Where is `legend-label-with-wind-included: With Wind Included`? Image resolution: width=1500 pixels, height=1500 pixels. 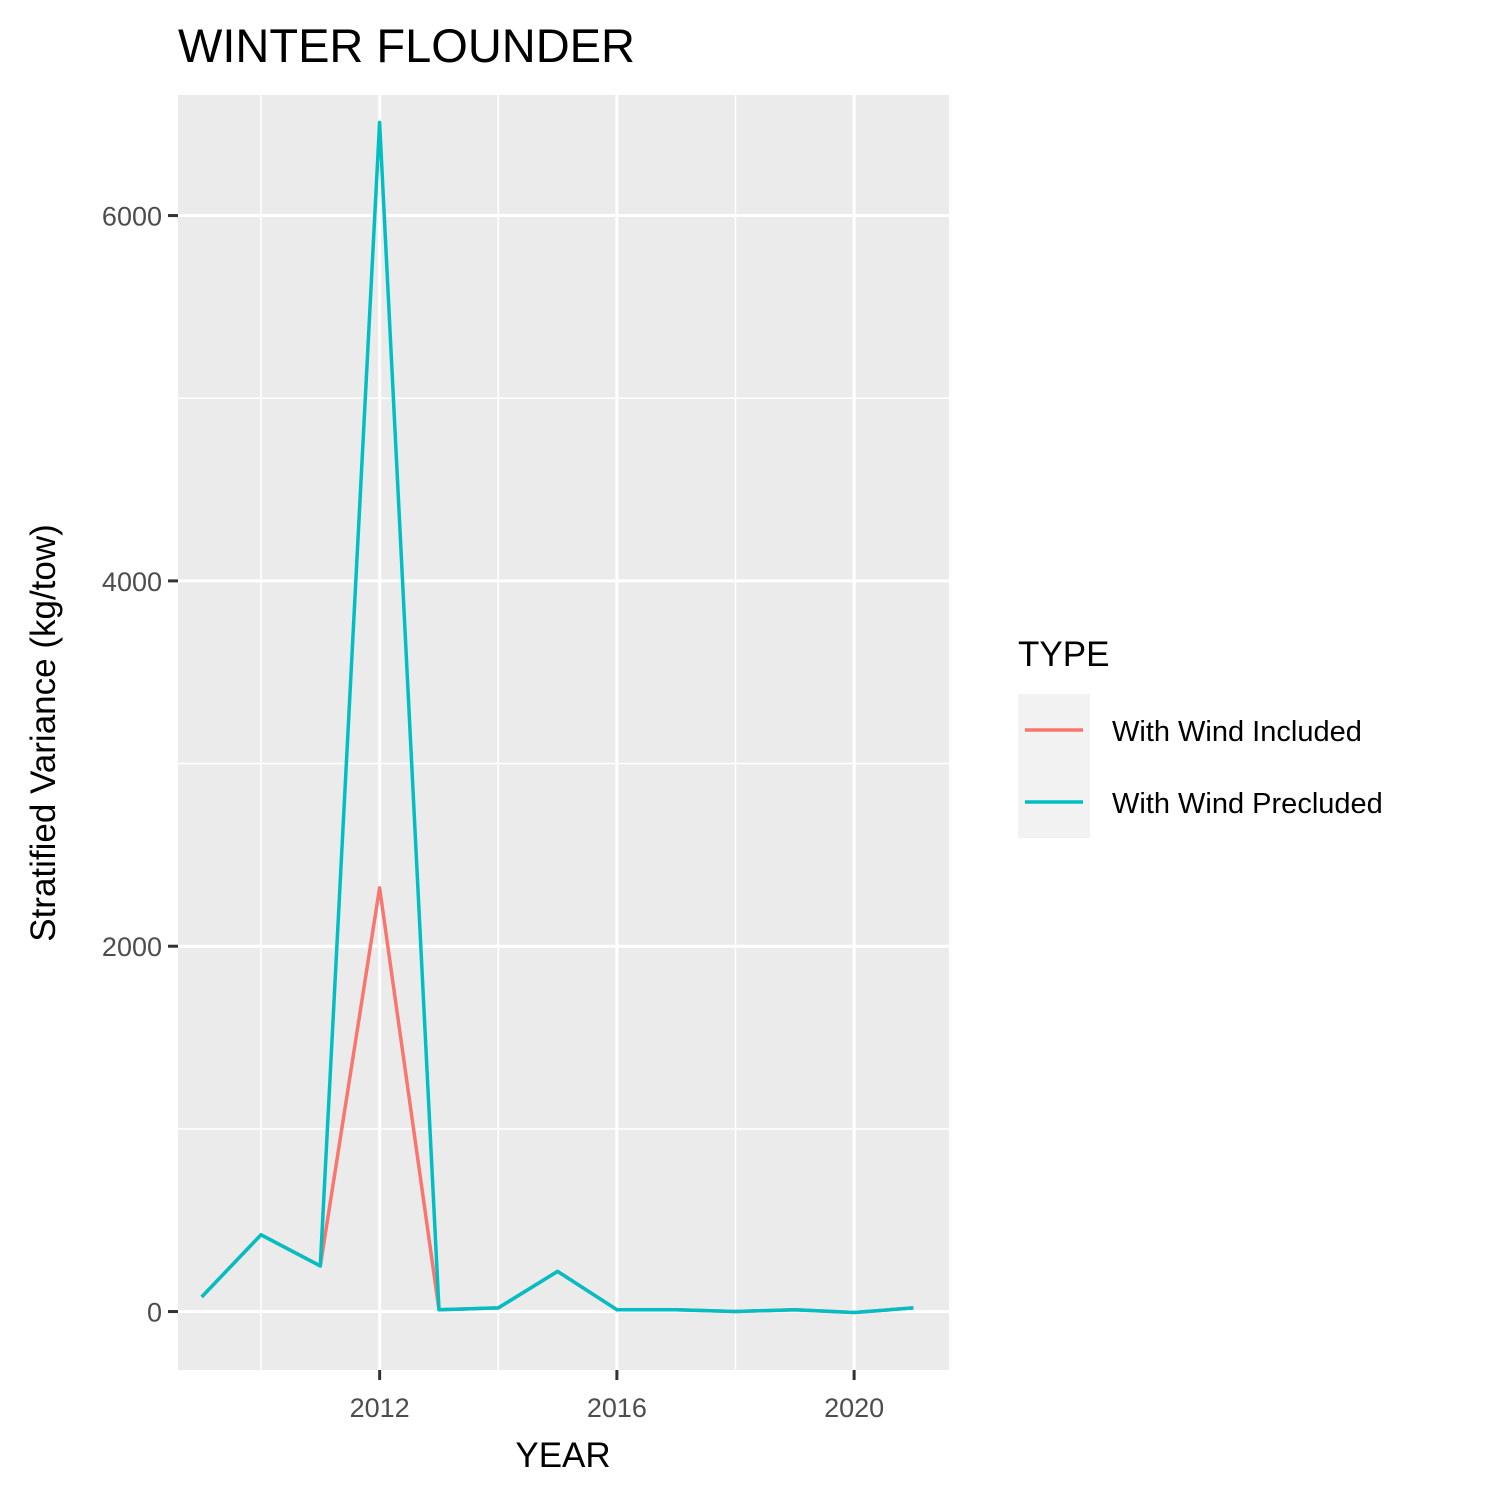 legend-label-with-wind-included: With Wind Included is located at coordinates (1237, 732).